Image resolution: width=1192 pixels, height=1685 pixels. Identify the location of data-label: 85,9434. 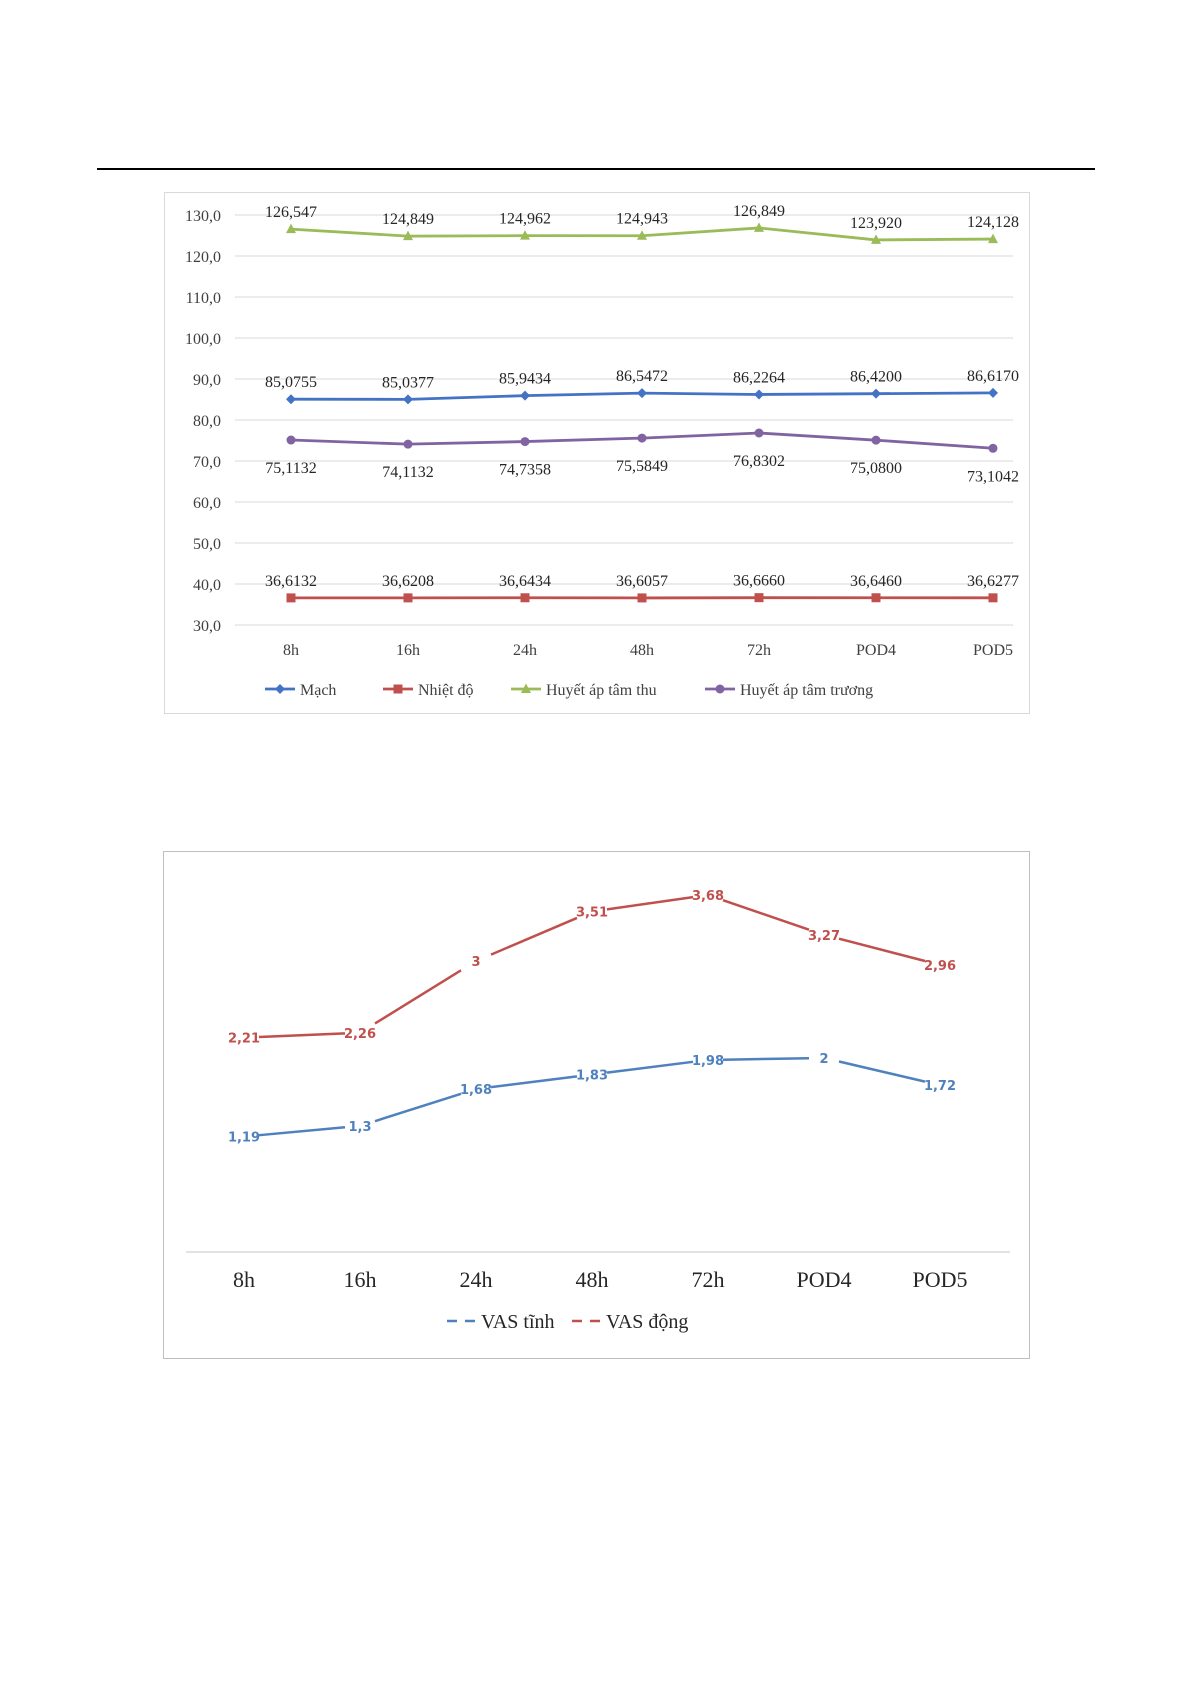
(525, 379).